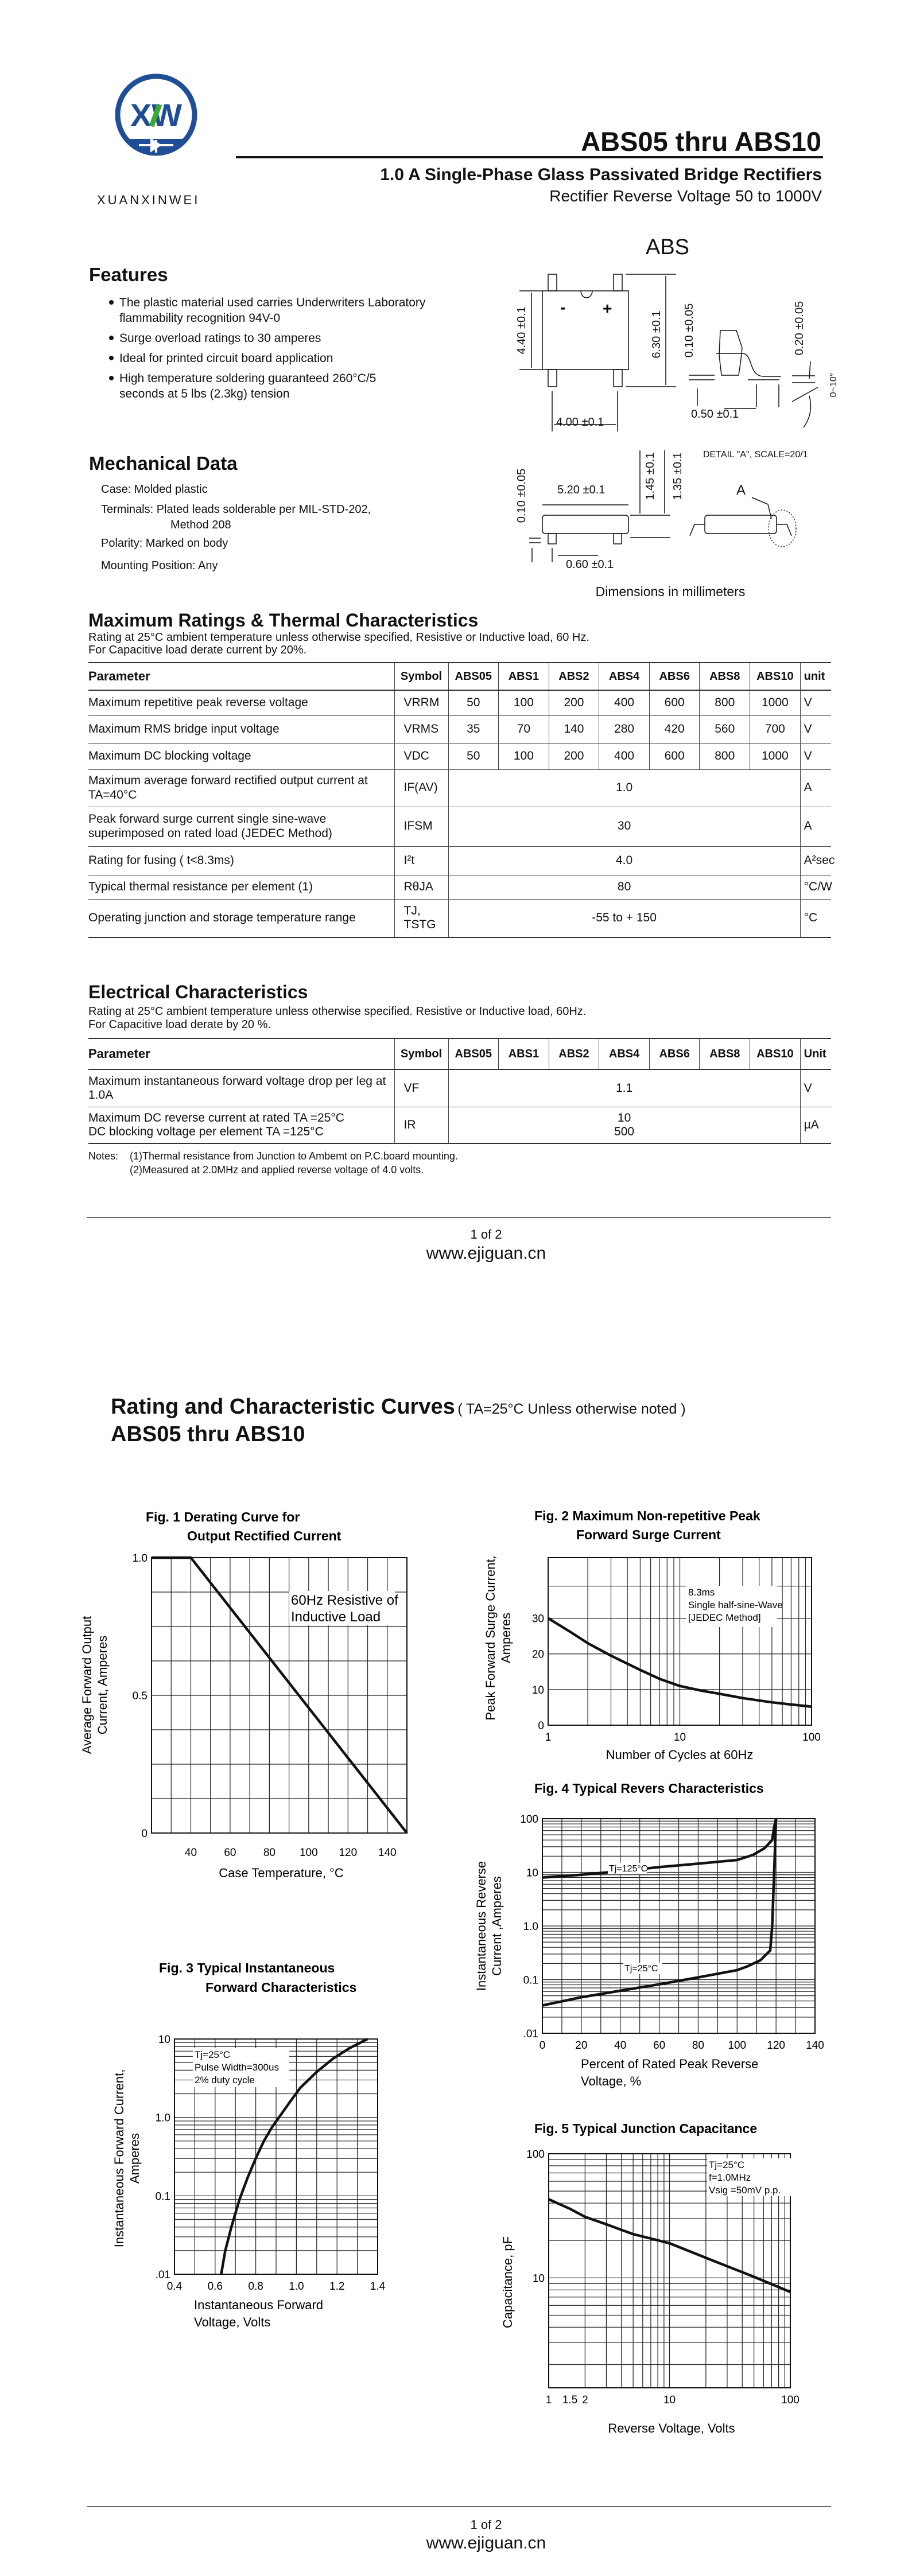 This screenshot has height=2576, width=912. I want to click on dimensions-caption: Dimensions in millimeters, so click(671, 592).